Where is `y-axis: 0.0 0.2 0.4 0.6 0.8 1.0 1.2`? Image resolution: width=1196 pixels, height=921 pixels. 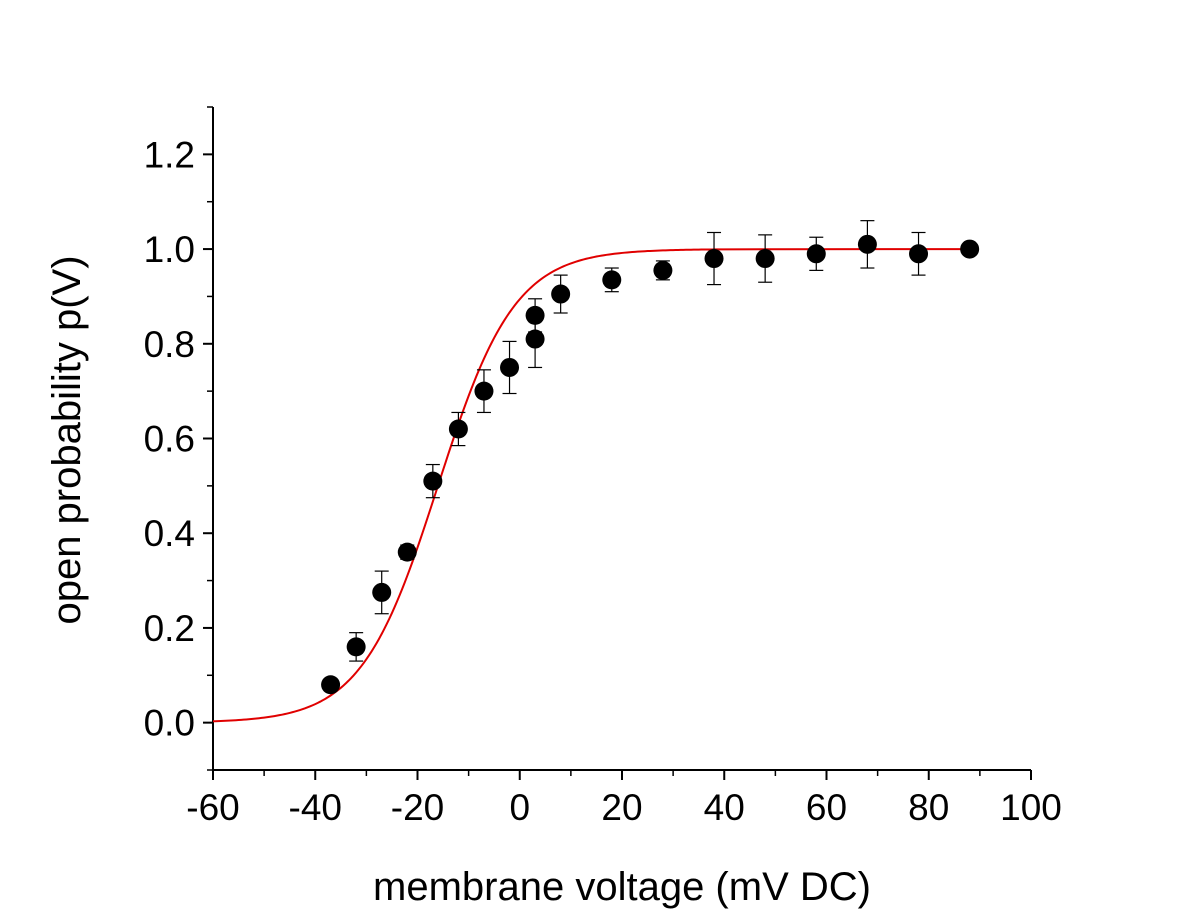
y-axis: 0.0 0.2 0.4 0.6 0.8 1.0 1.2 is located at coordinates (179, 438).